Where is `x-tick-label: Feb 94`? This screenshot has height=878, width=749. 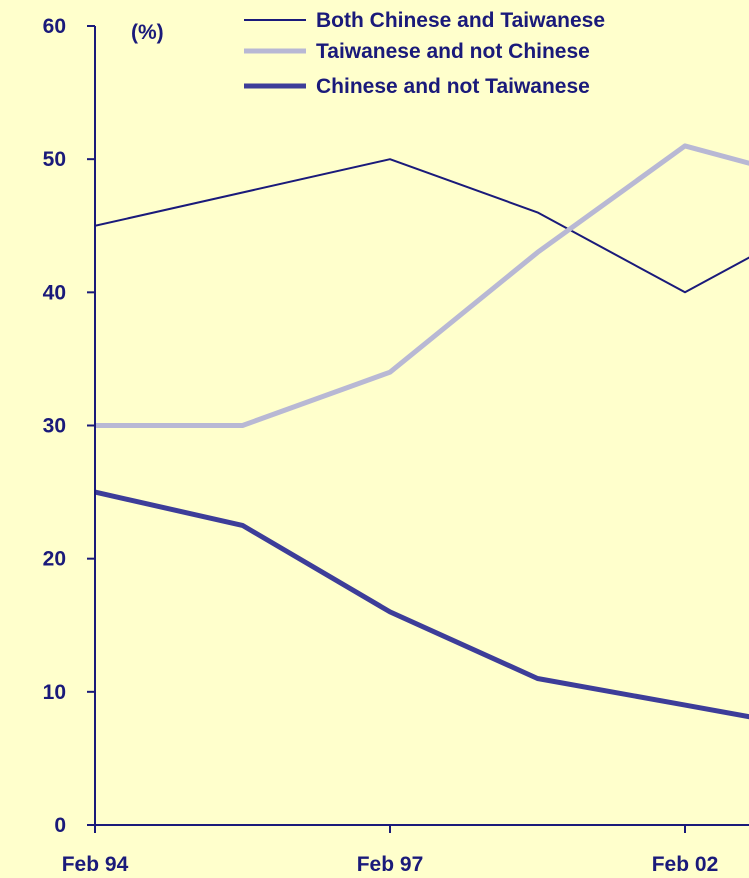 x-tick-label: Feb 94 is located at coordinates (95, 864).